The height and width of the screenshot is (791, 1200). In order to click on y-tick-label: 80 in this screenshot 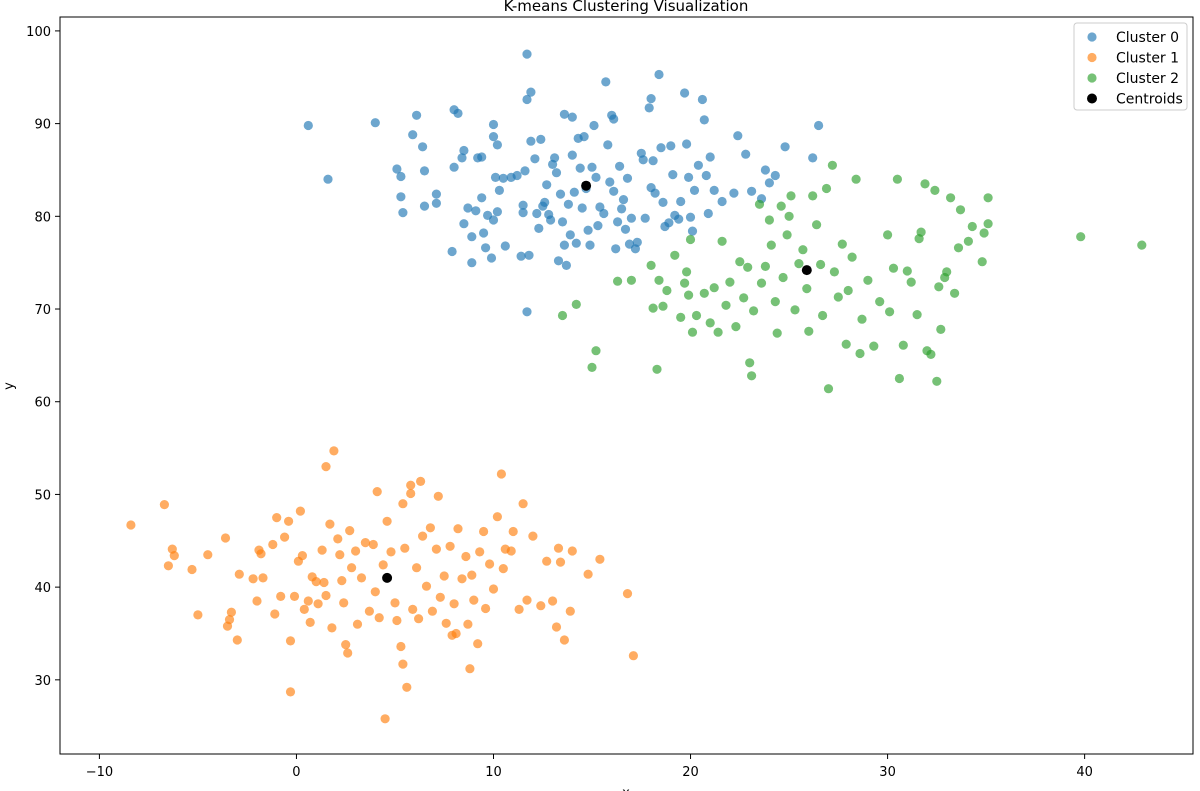, I will do `click(42, 217)`.